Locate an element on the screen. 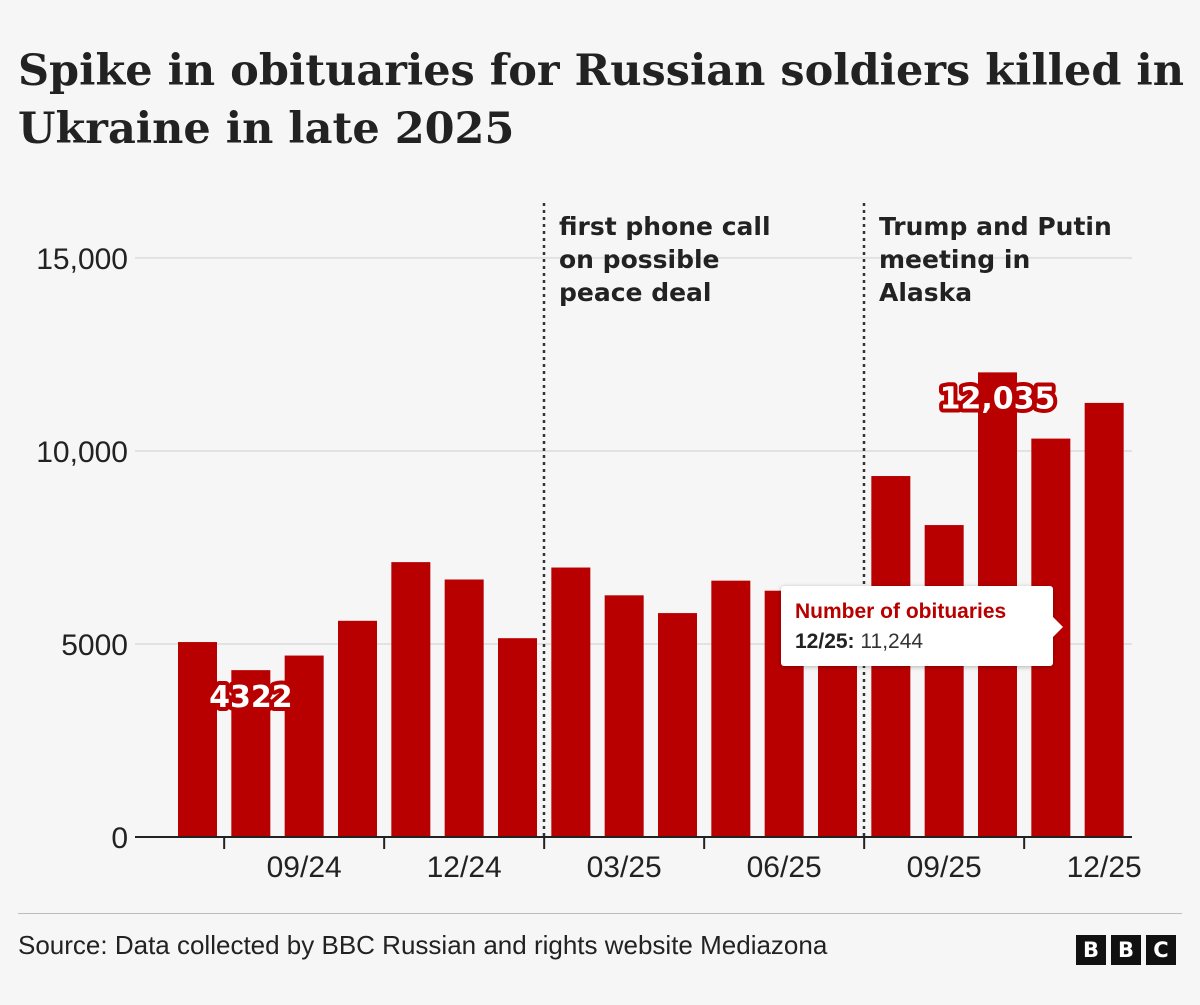 The height and width of the screenshot is (1005, 1200). tooltip-series-name: Number of obituaries is located at coordinates (901, 611).